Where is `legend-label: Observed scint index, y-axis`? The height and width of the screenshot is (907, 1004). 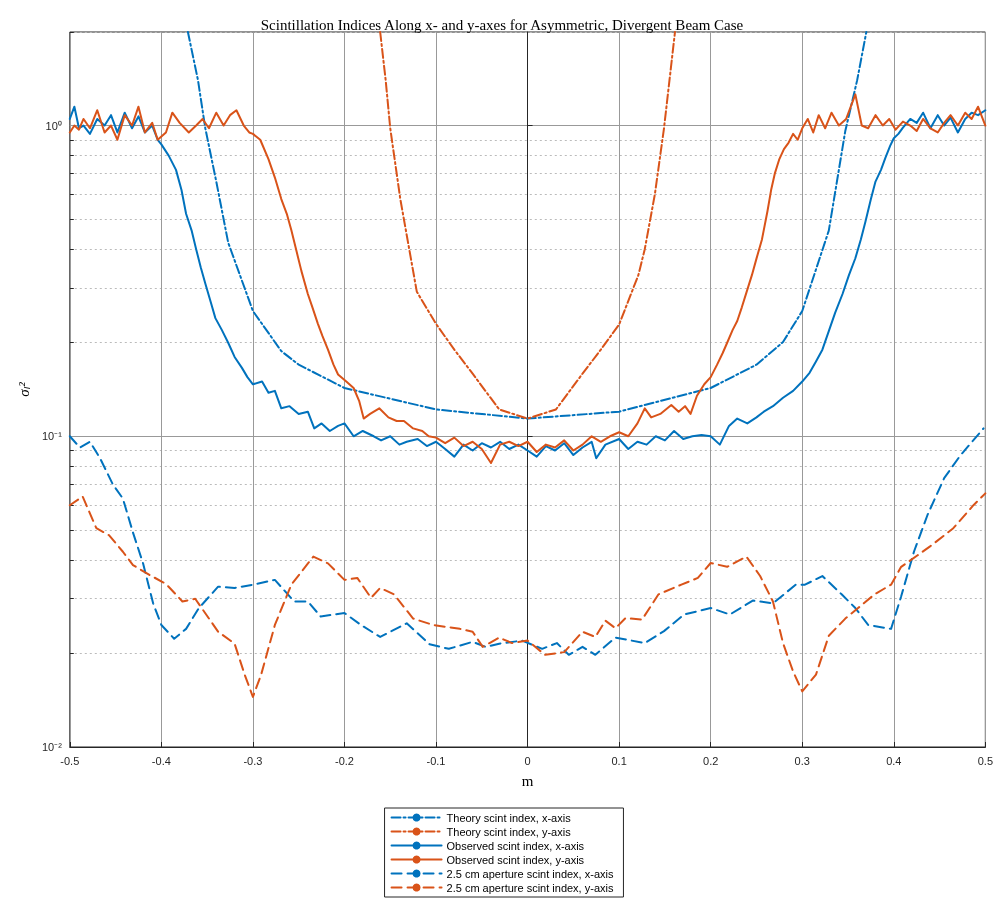 legend-label: Observed scint index, y-axis is located at coordinates (515, 859).